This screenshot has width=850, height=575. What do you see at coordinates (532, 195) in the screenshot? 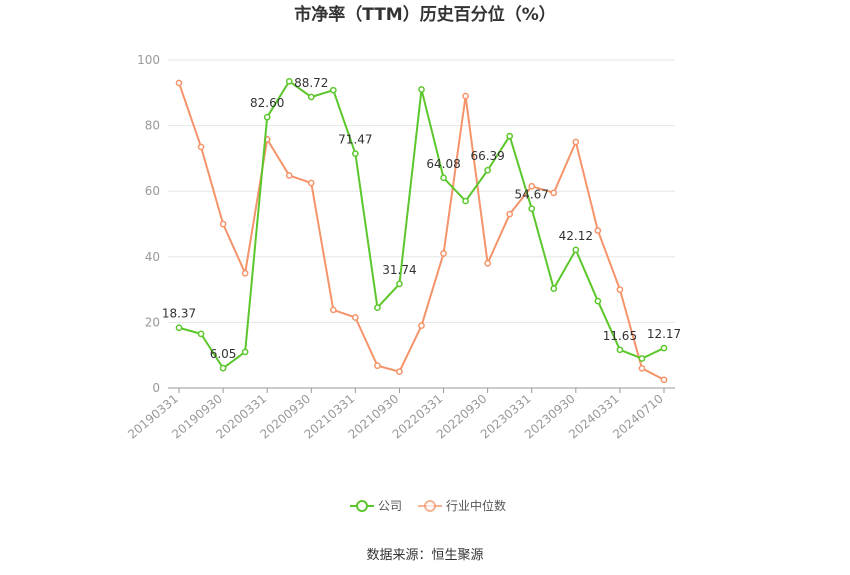
I see `data-label: 54.67` at bounding box center [532, 195].